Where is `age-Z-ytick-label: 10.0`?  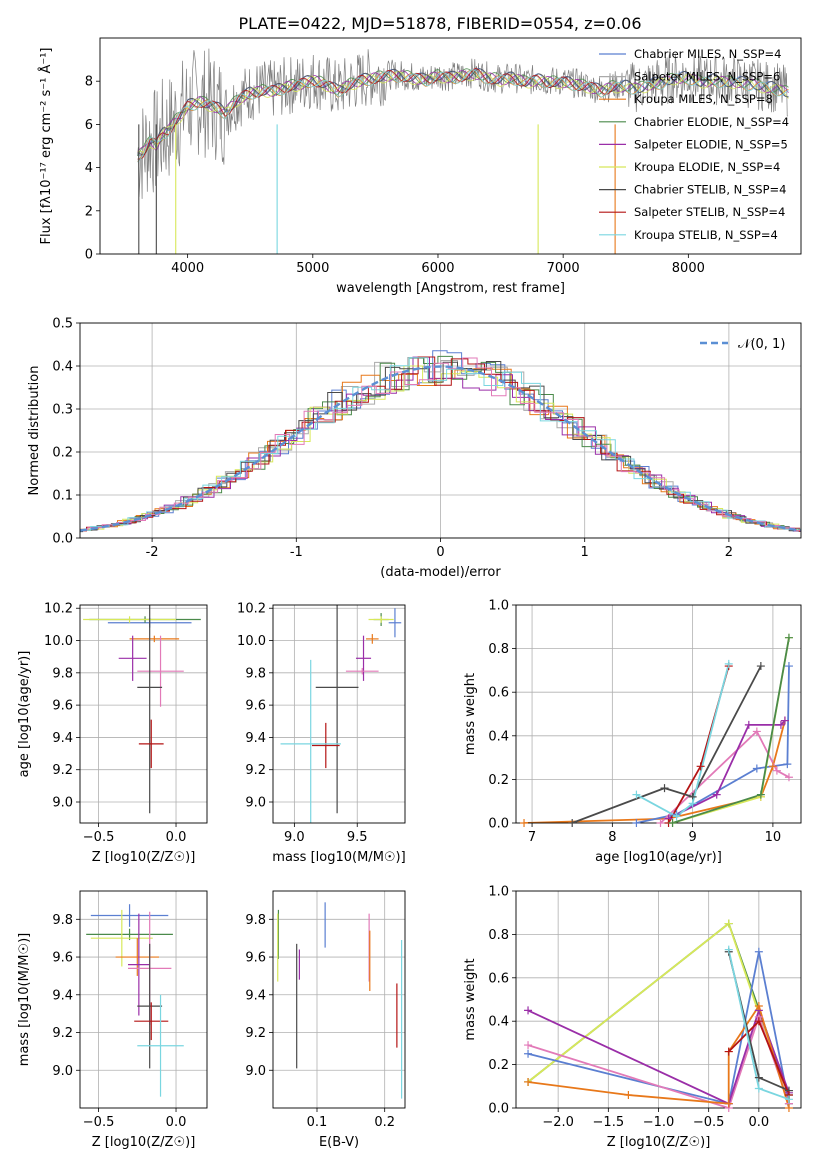 age-Z-ytick-label: 10.0 is located at coordinates (58, 641).